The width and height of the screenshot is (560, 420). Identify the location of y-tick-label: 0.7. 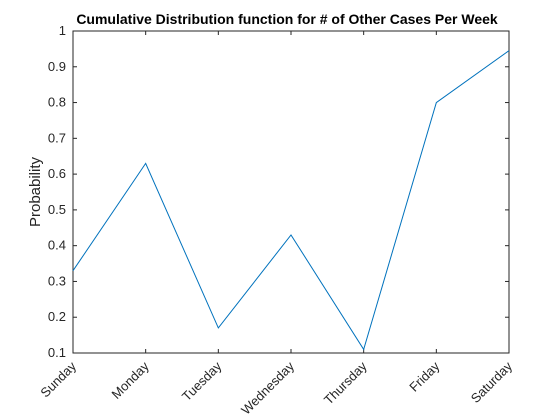
(57, 137).